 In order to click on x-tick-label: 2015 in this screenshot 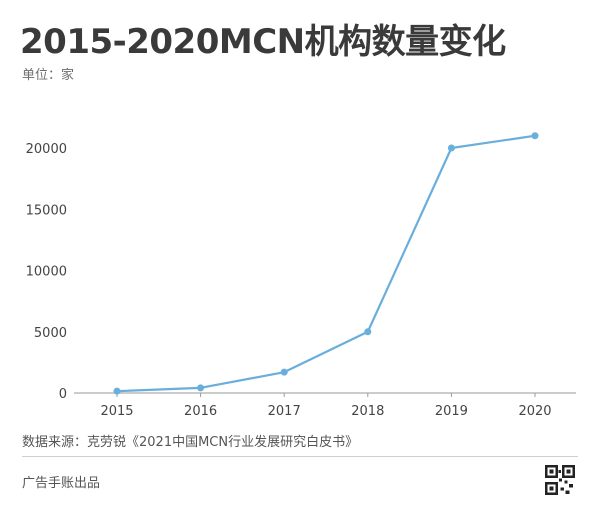, I will do `click(116, 411)`.